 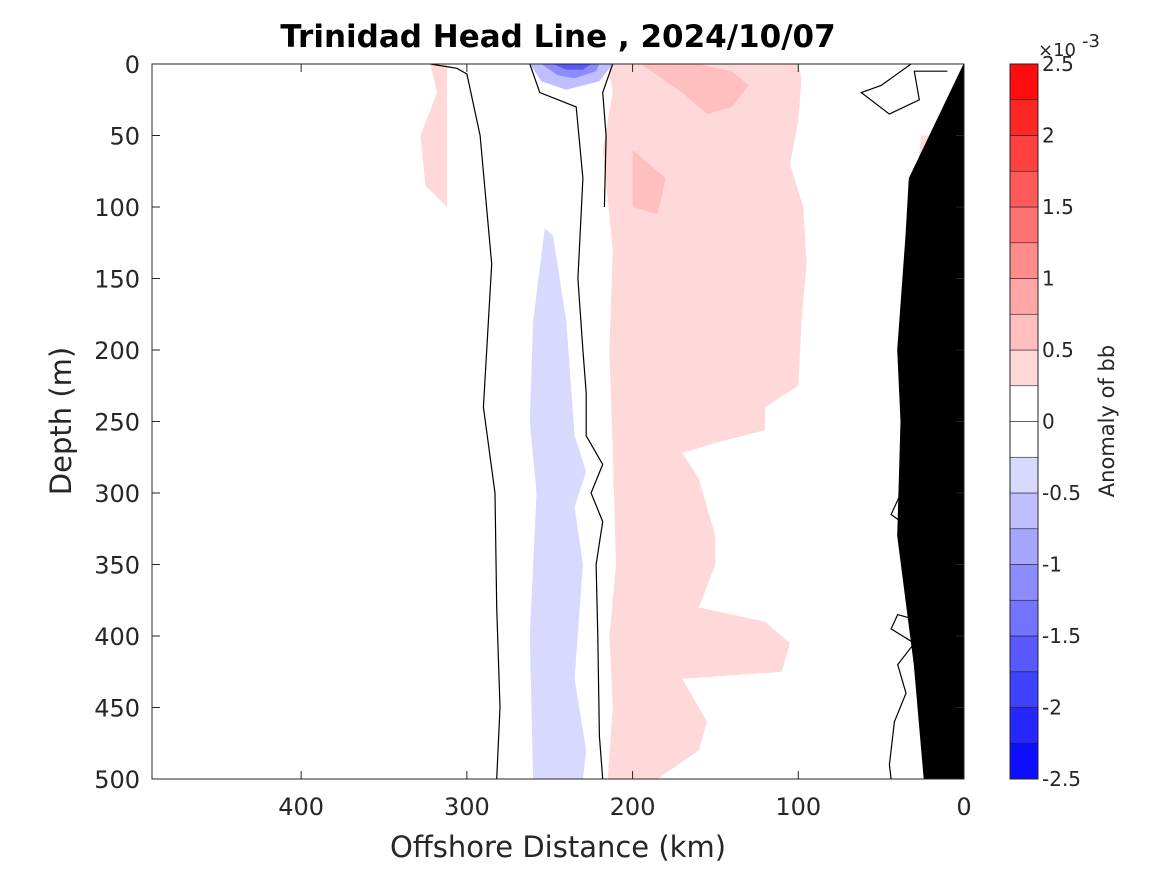 What do you see at coordinates (1048, 136) in the screenshot?
I see `colorbar-tick-label: 2` at bounding box center [1048, 136].